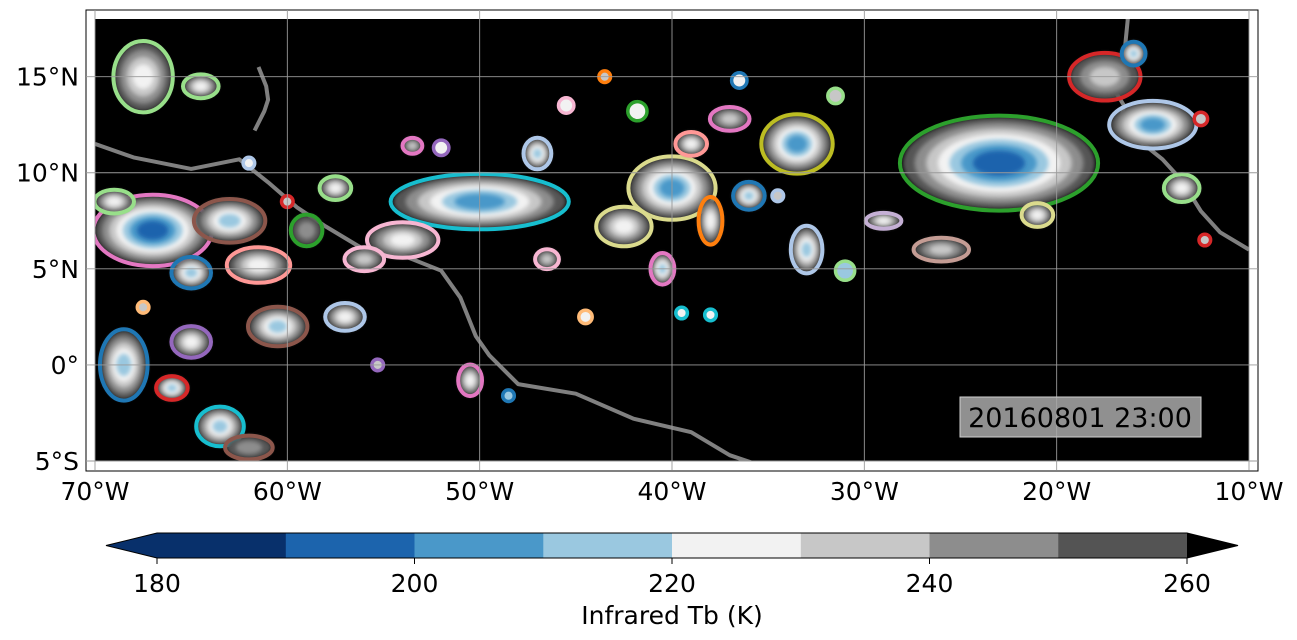 The image size is (1297, 640). I want to click on colorbar-tick-label: 180, so click(157, 583).